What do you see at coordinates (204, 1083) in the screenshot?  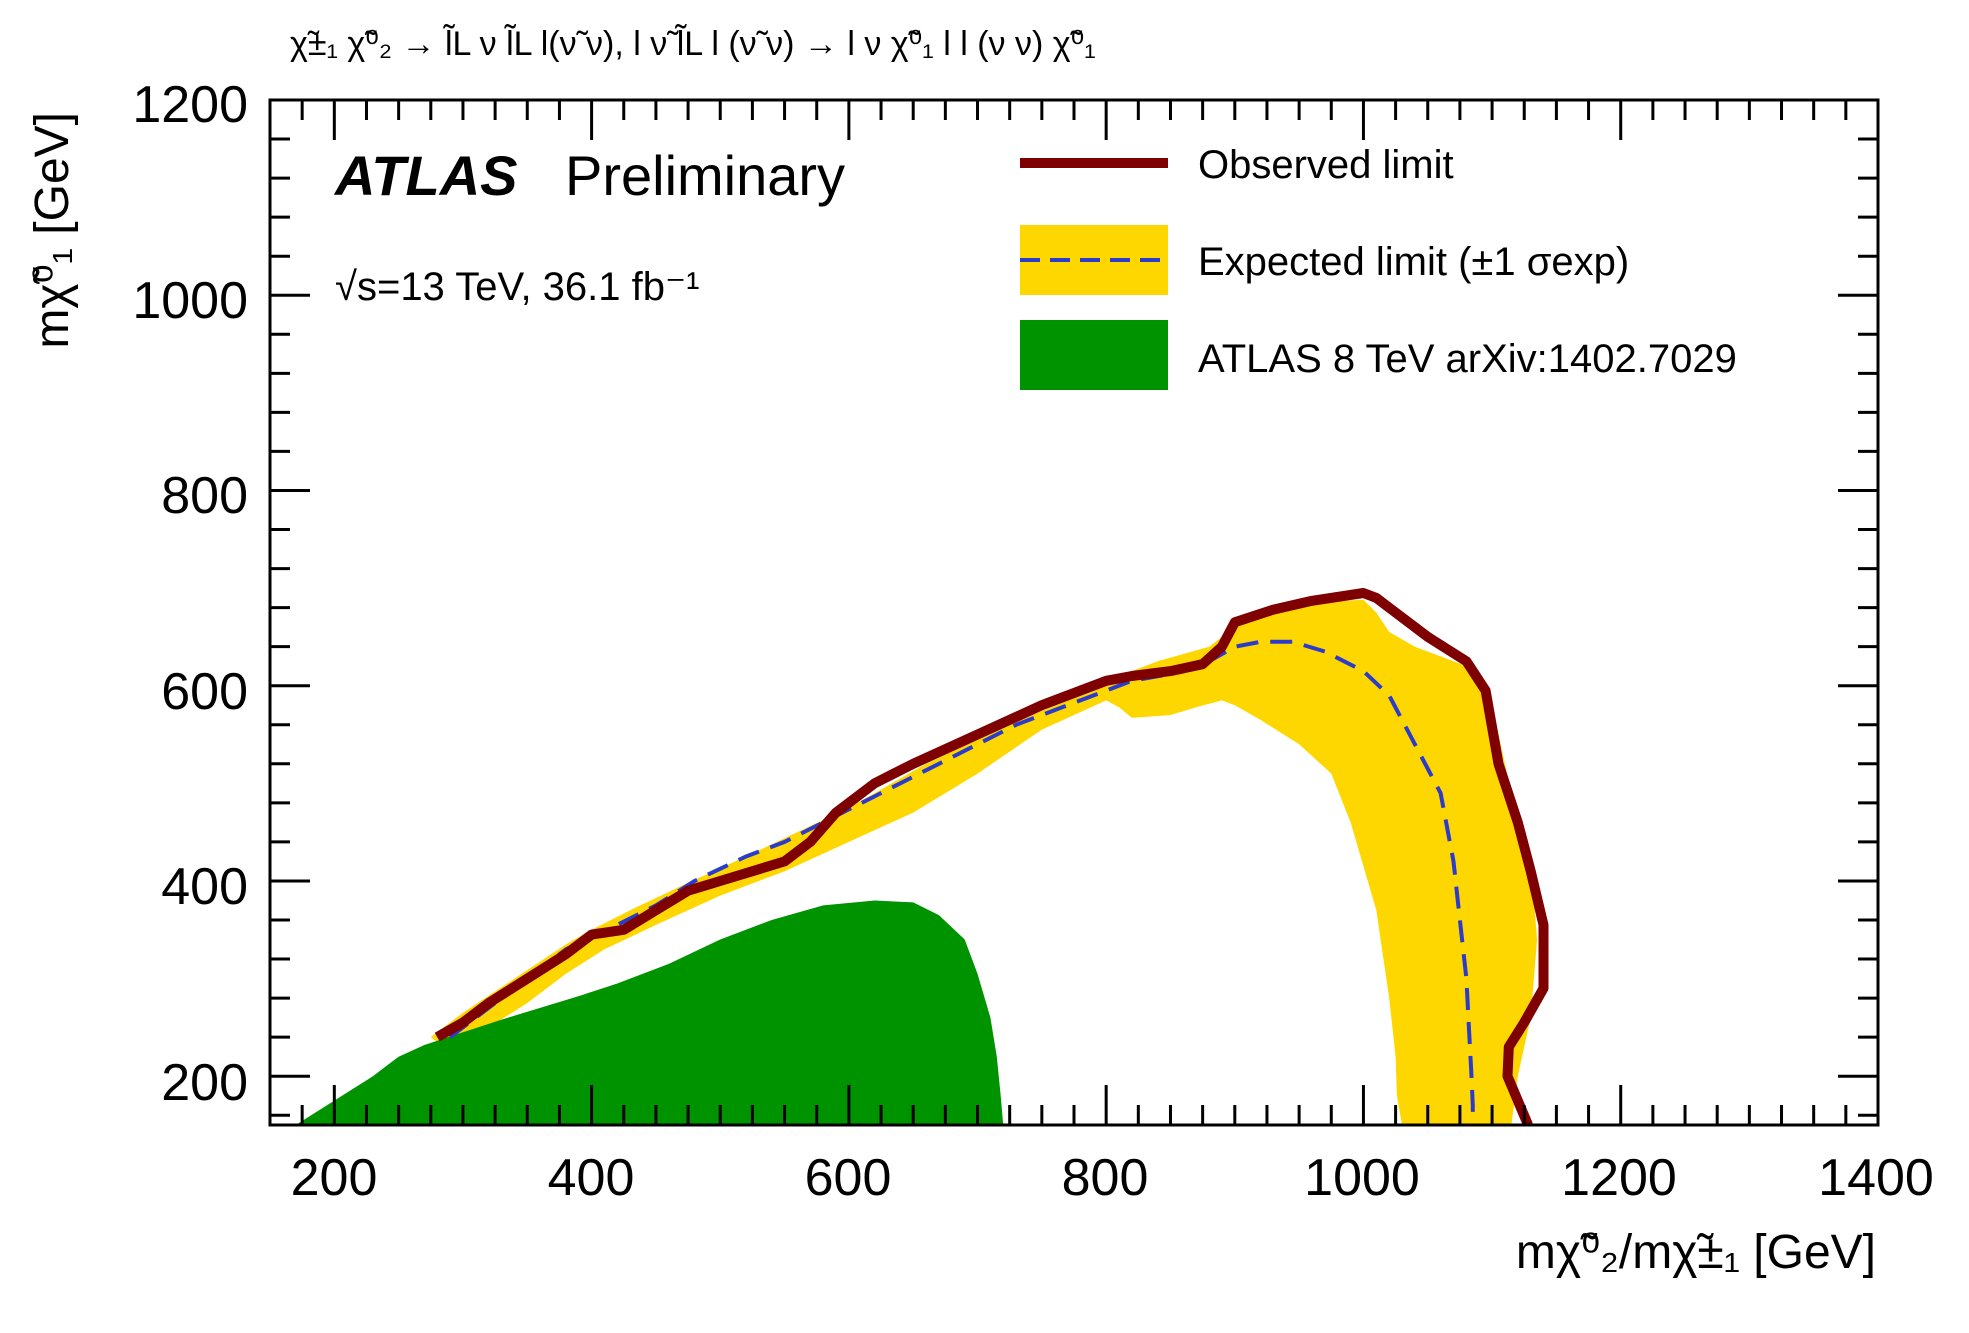 I see `y-tick-label: 200` at bounding box center [204, 1083].